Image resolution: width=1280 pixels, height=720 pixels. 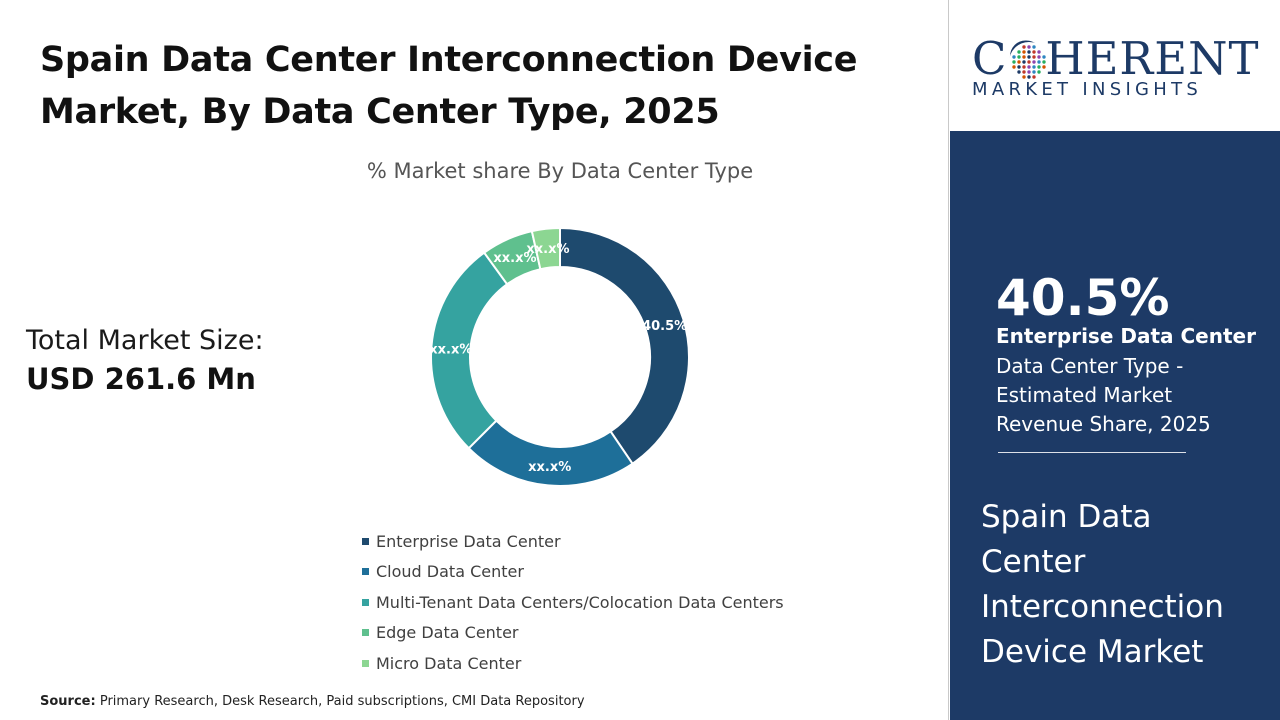 I want to click on donut-slice-label-4: xx.x%, so click(x=547, y=249).